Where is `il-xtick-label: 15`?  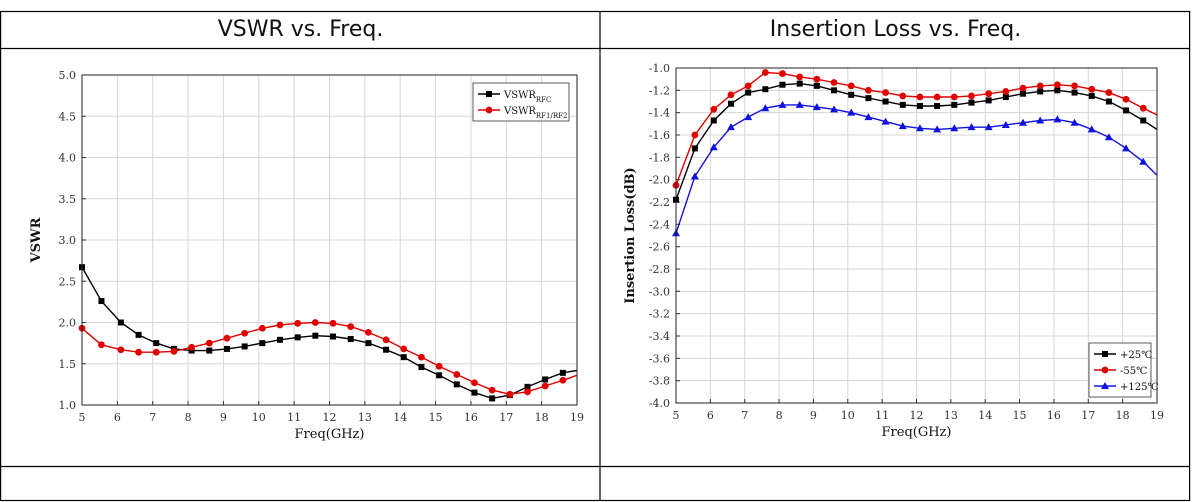 il-xtick-label: 15 is located at coordinates (1020, 415).